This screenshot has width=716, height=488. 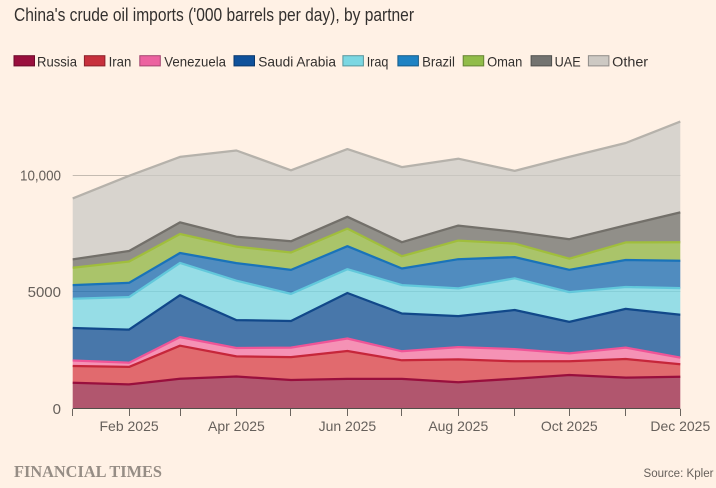 What do you see at coordinates (57, 62) in the screenshot?
I see `svg-text: Russia` at bounding box center [57, 62].